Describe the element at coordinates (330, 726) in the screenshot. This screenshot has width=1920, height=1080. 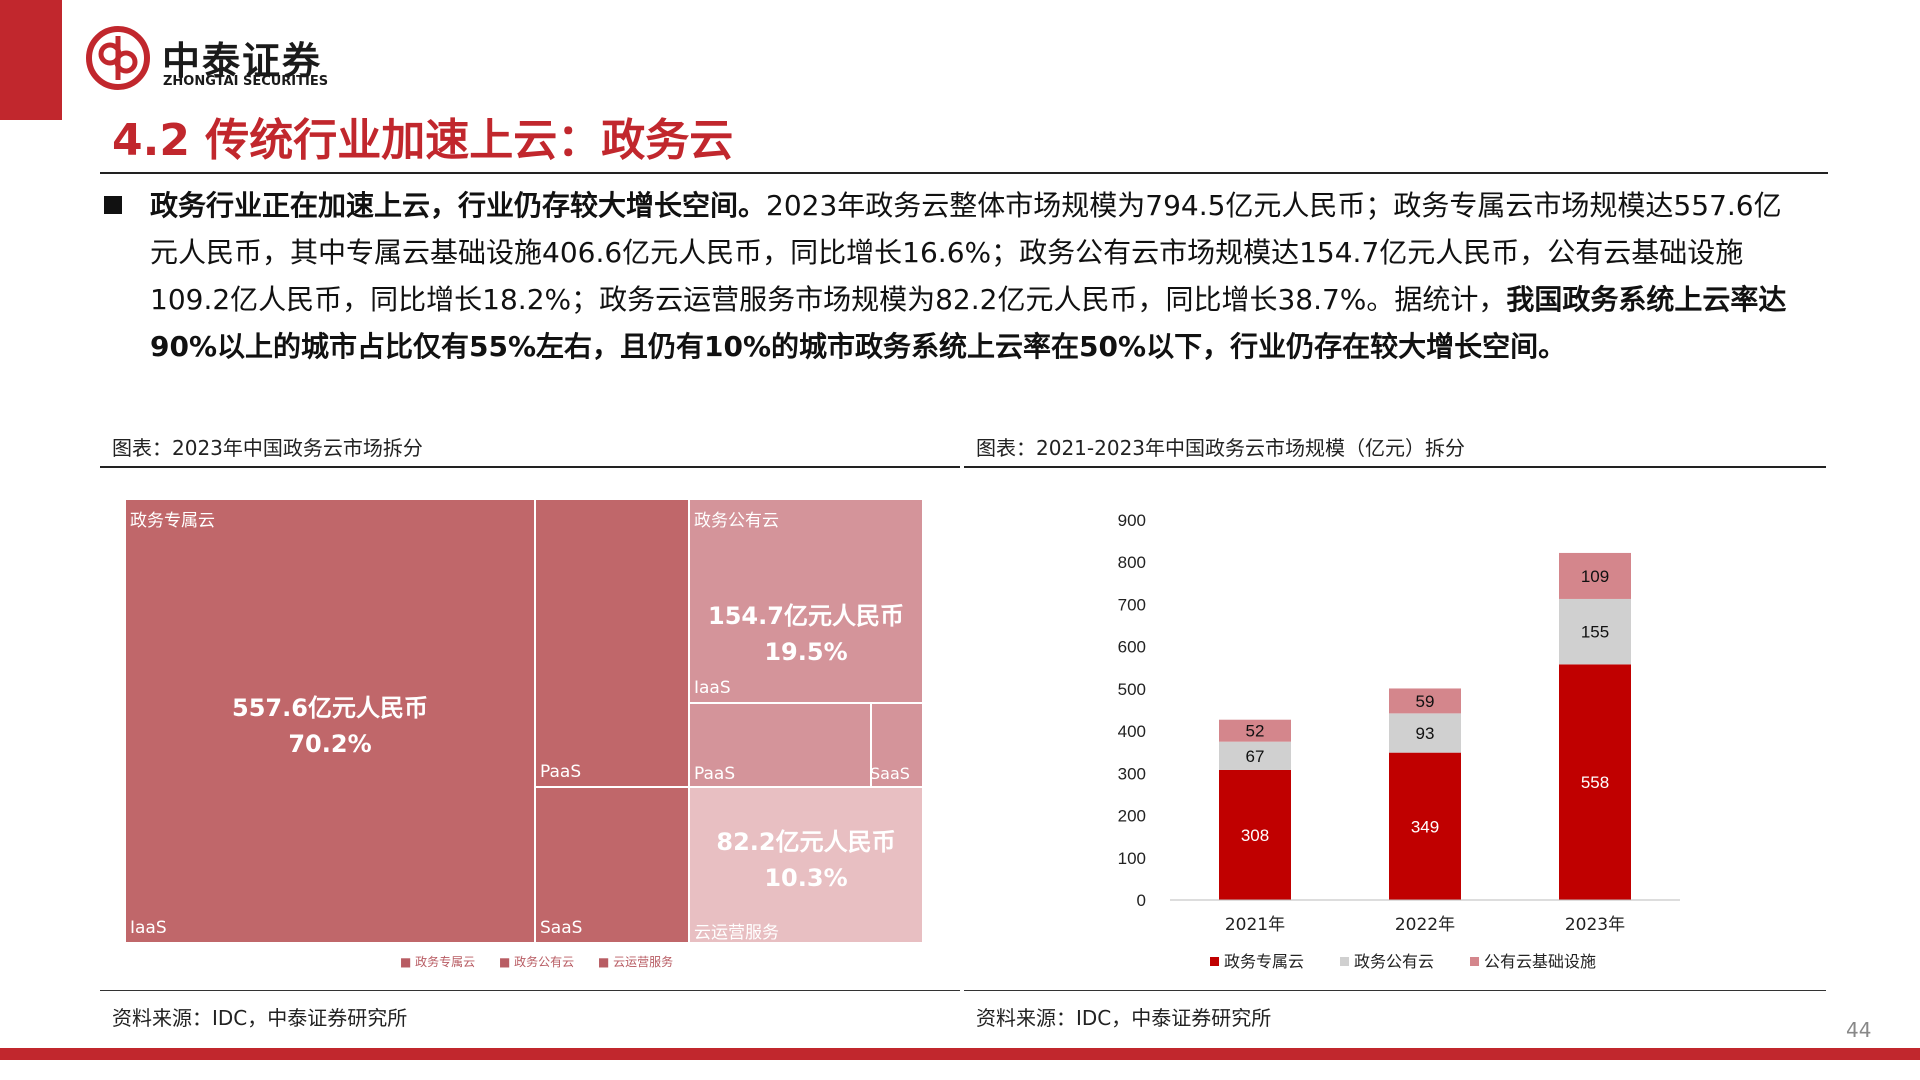
I see `treemap-exclusive-value: 557.6亿元人民币 70.2%` at that location.